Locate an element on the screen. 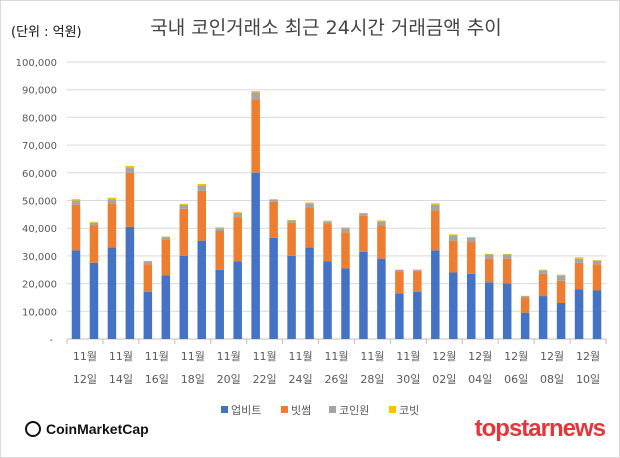  y-tick-label: 20,000 is located at coordinates (39, 285).